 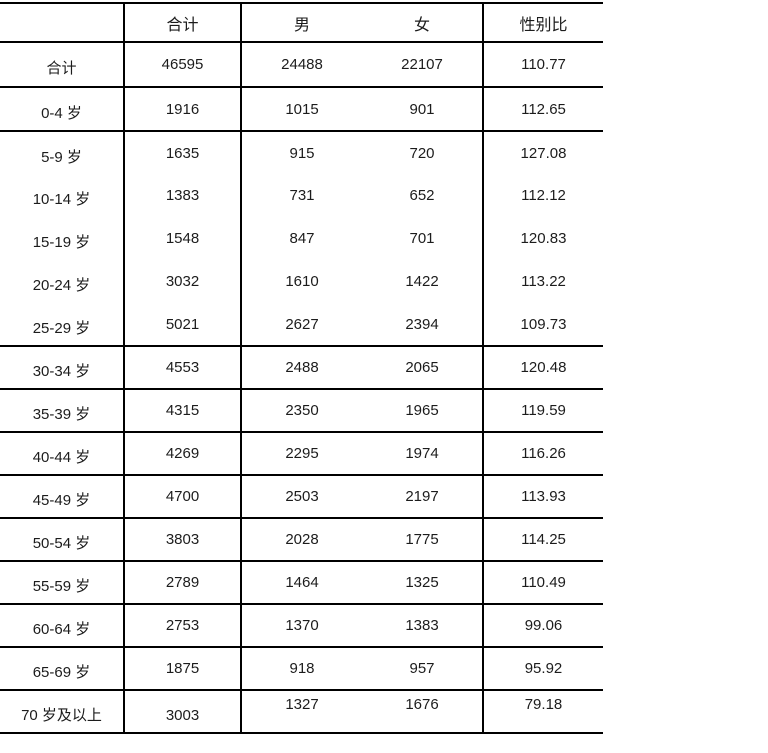 What do you see at coordinates (183, 65) in the screenshot?
I see `total-cell: 46595` at bounding box center [183, 65].